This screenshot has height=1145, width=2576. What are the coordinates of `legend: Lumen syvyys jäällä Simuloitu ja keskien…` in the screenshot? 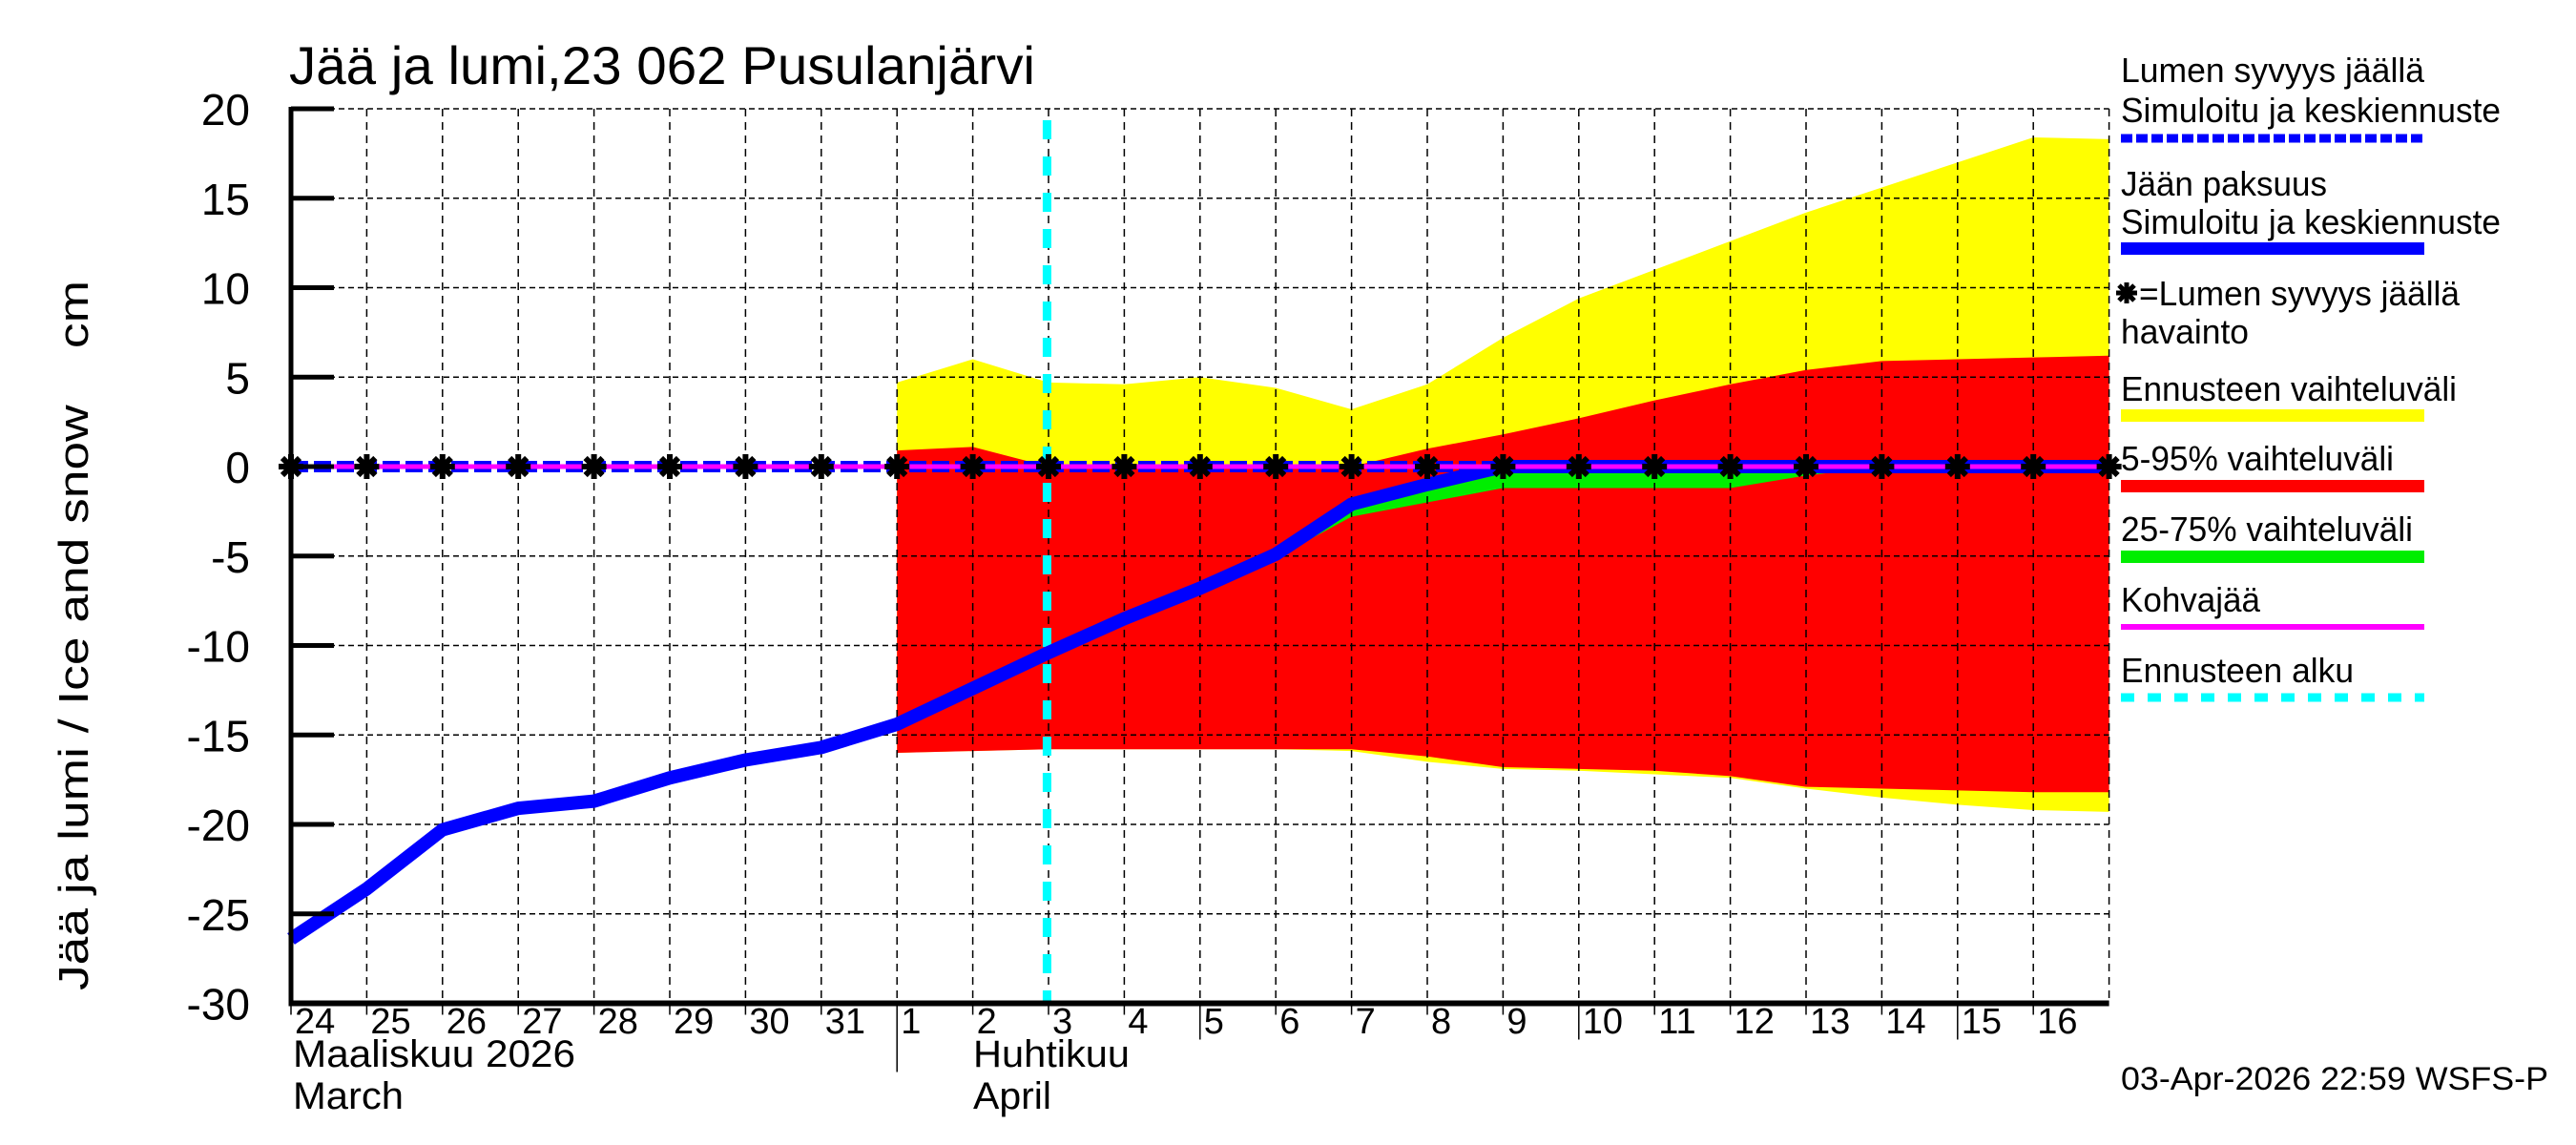 It's located at (2308, 377).